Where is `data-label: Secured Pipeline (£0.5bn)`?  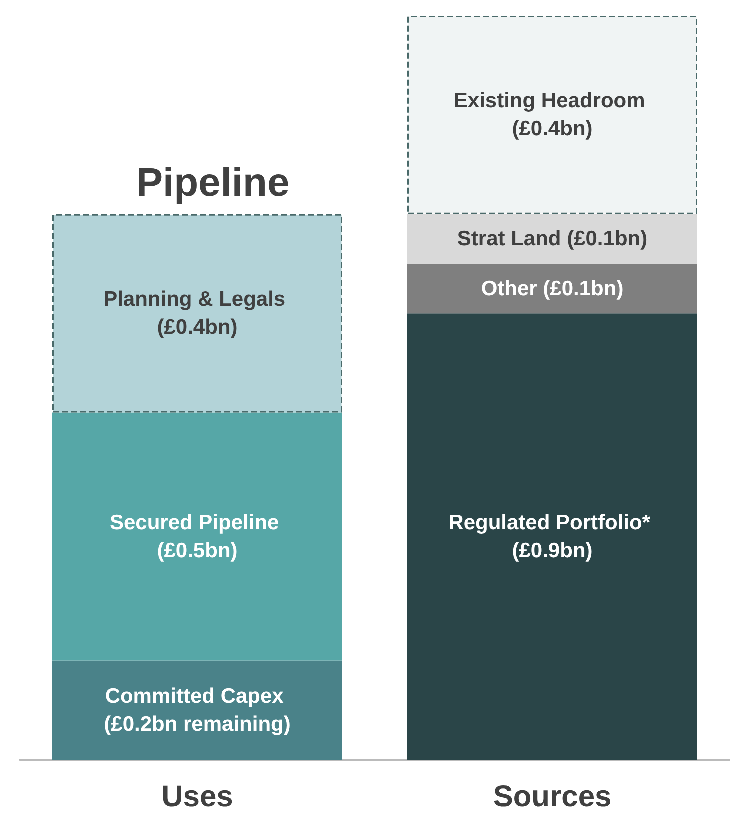
data-label: Secured Pipeline (£0.5bn) is located at coordinates (198, 536).